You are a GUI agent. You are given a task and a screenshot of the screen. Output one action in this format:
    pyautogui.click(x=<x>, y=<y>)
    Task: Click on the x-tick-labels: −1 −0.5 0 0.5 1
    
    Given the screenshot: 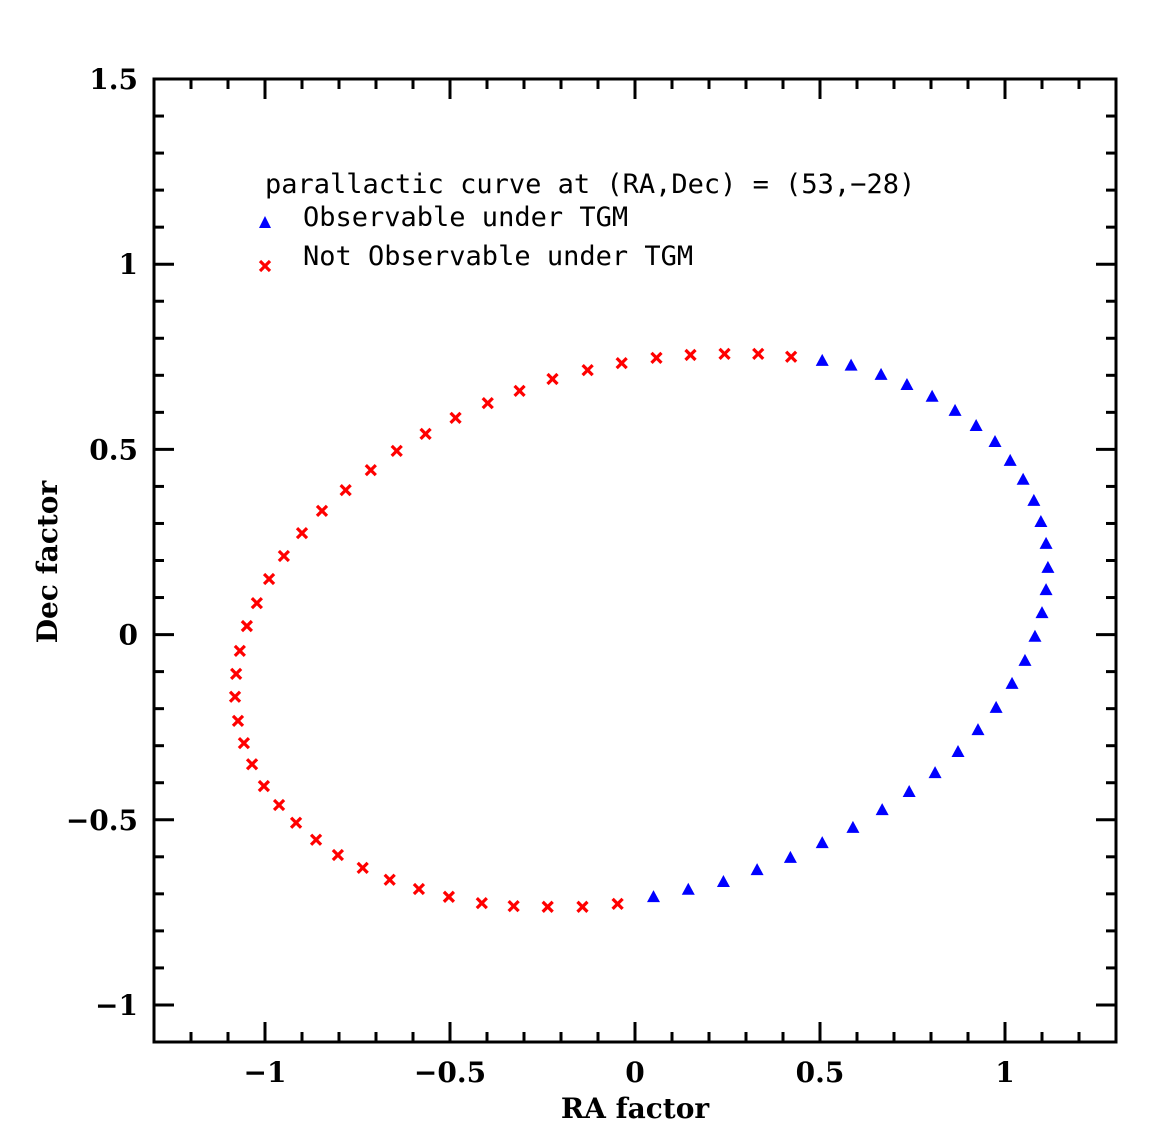 What is the action you would take?
    pyautogui.click(x=629, y=1072)
    